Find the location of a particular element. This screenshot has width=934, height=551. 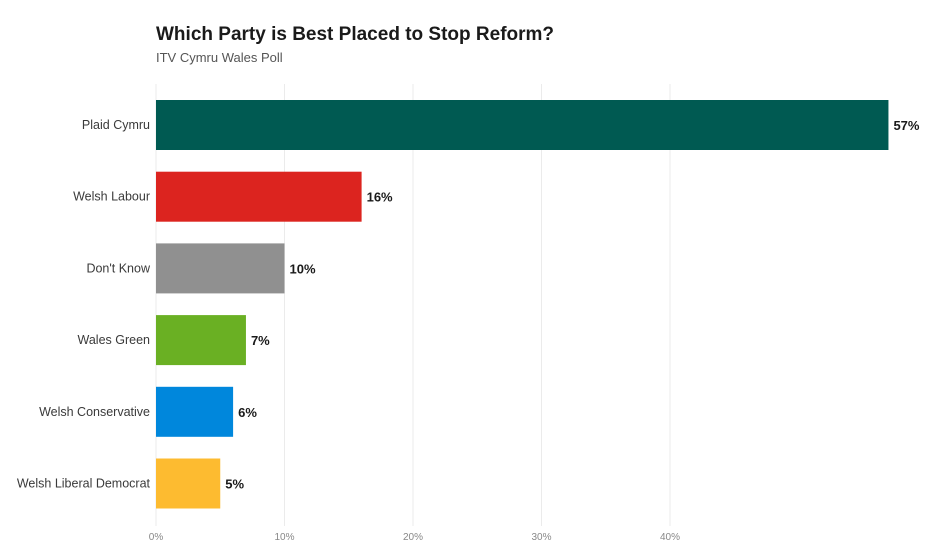

x-tick-label: 0% is located at coordinates (156, 537).